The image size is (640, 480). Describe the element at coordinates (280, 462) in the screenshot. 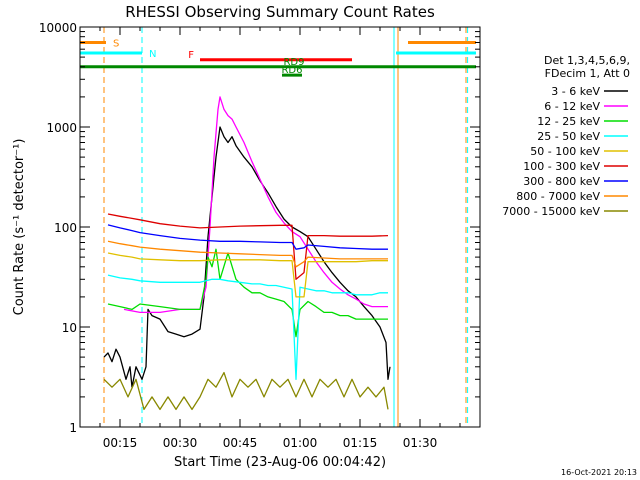

I see `x-axis-label: Start Time (23-Aug-06 00:04:42)` at that location.